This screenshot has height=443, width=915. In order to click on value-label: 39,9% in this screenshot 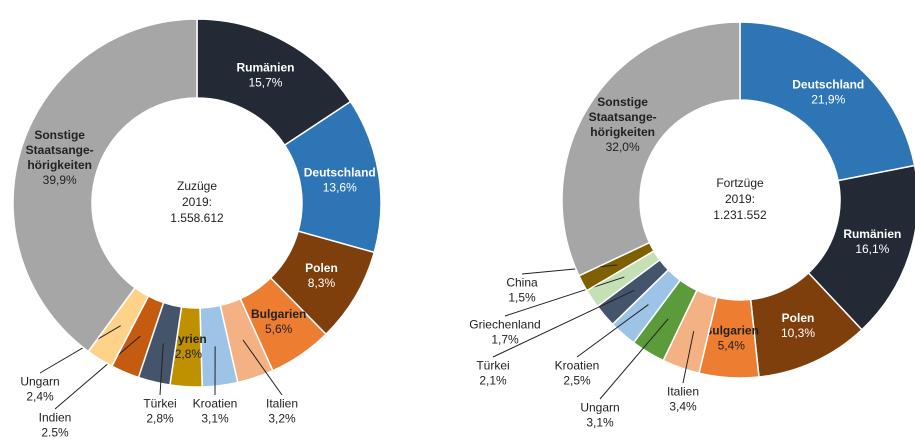, I will do `click(60, 180)`.